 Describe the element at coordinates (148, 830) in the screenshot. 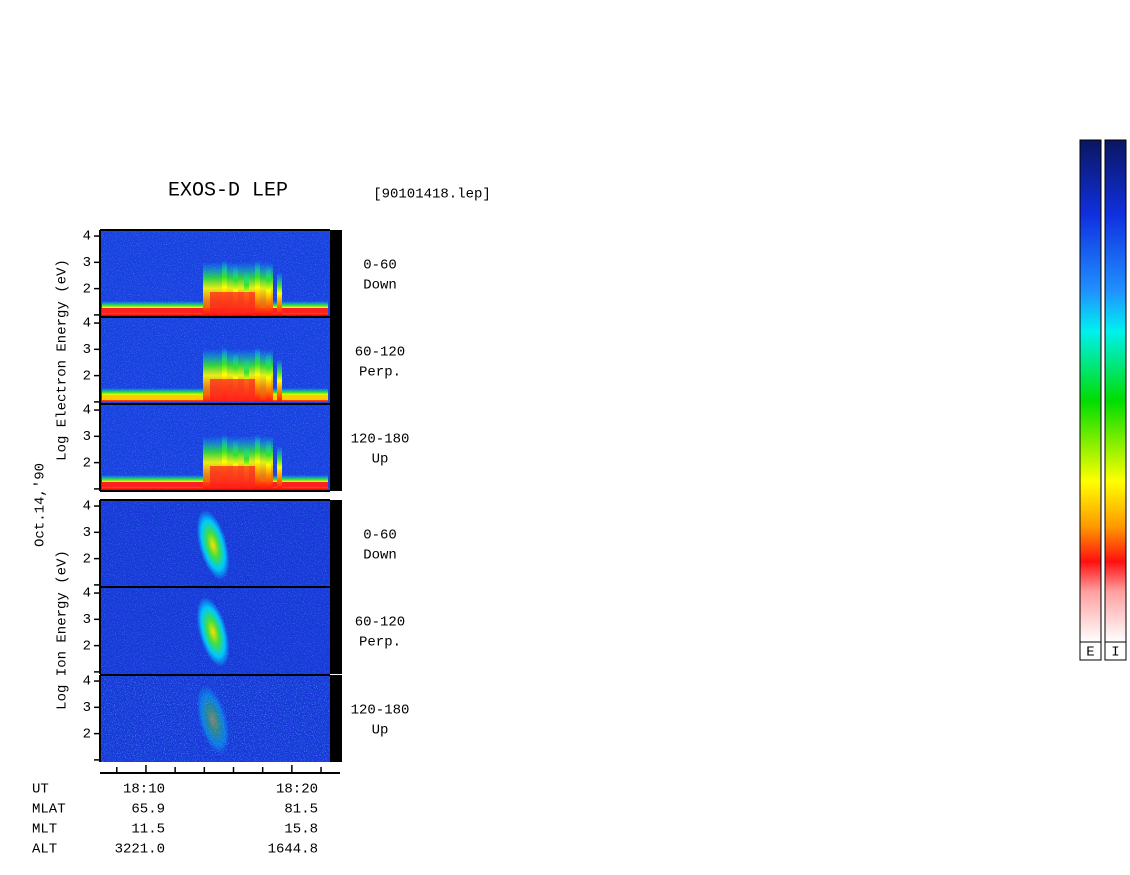

I see `row-value: 11.5` at that location.